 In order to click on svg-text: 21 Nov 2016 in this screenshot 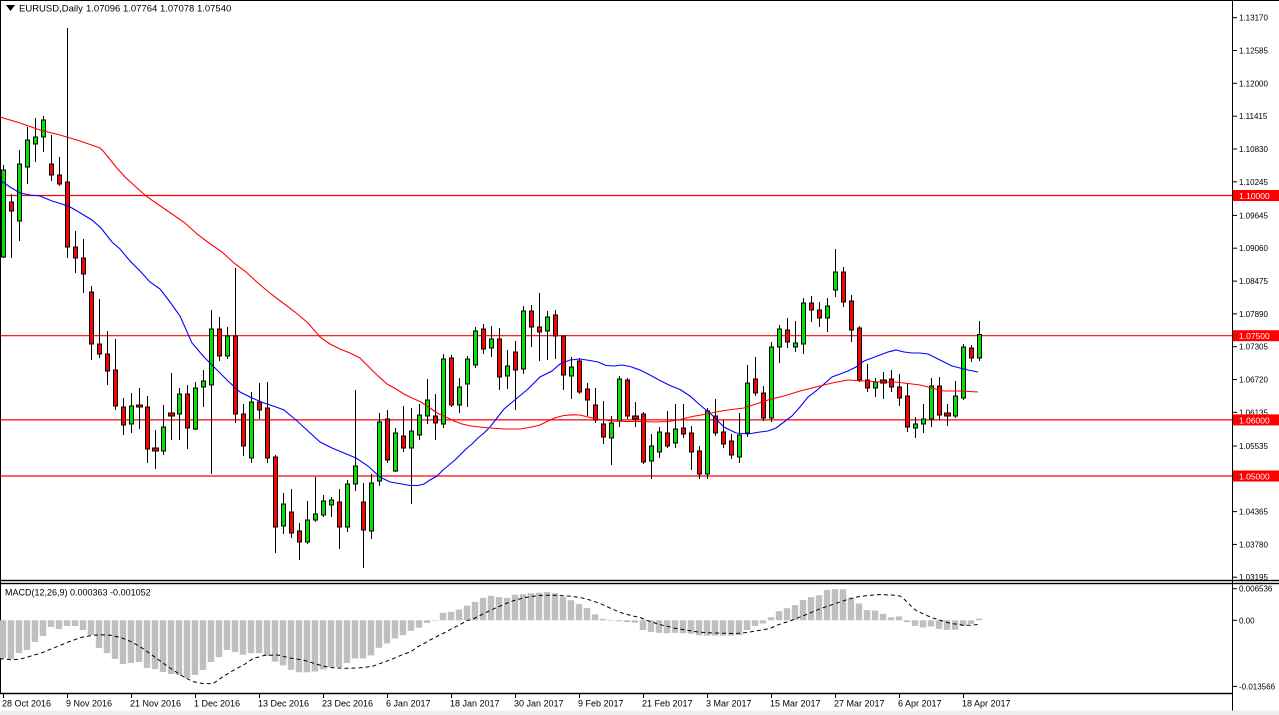, I will do `click(155, 704)`.